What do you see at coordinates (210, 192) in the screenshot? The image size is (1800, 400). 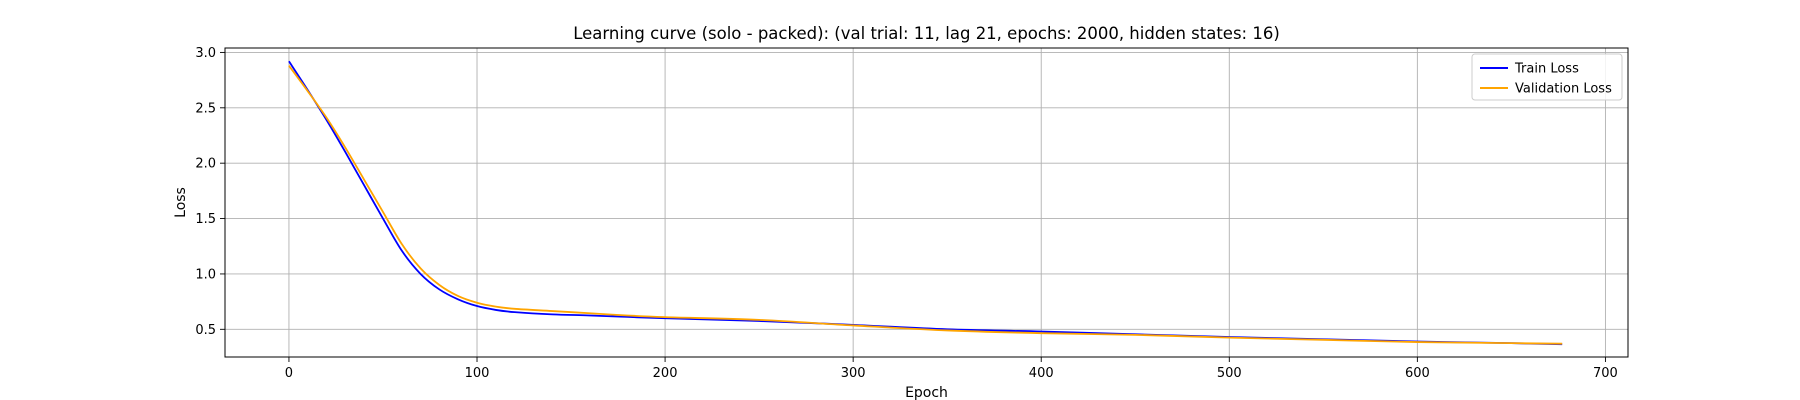 I see `y-axis: 0.5 1.0 1.5 2.0 2.5 3.0` at bounding box center [210, 192].